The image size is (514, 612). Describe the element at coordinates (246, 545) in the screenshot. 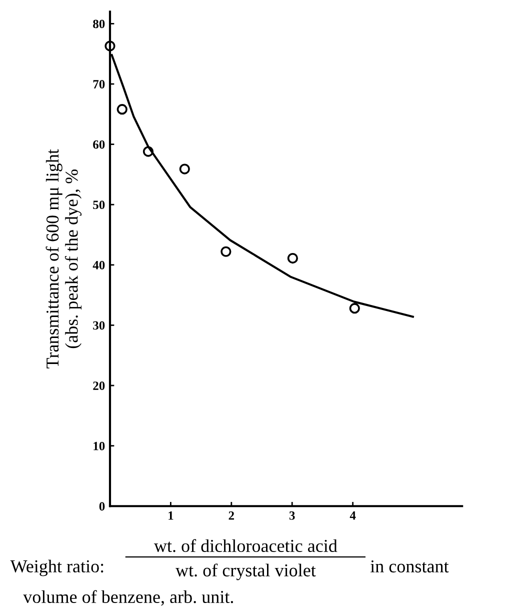

I see `text: wt. of dichloroacetic acid` at that location.